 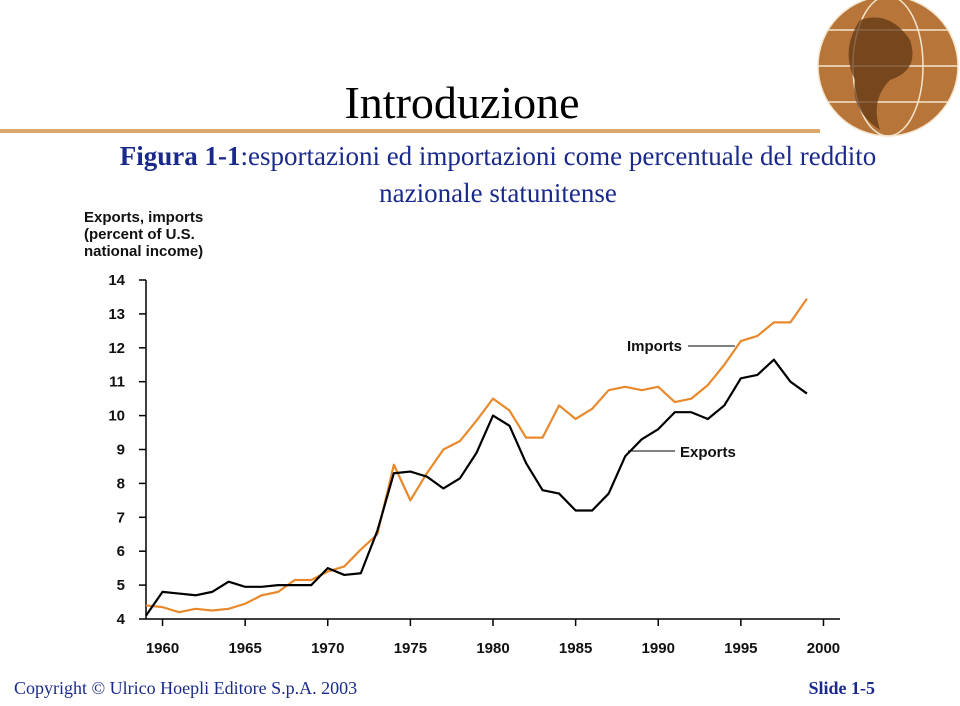 I want to click on x-tick-label: 1965, so click(x=244, y=648).